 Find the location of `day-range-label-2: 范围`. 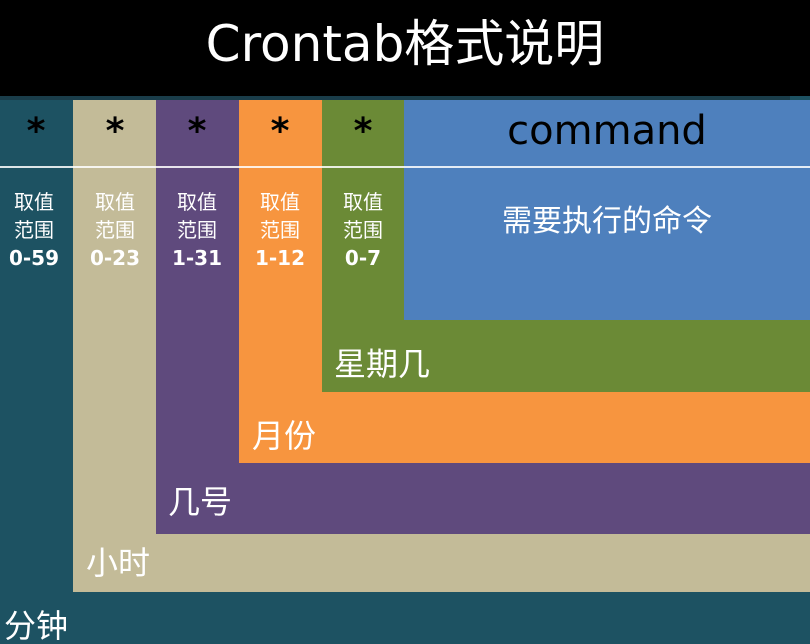

day-range-label-2: 范围 is located at coordinates (197, 230).